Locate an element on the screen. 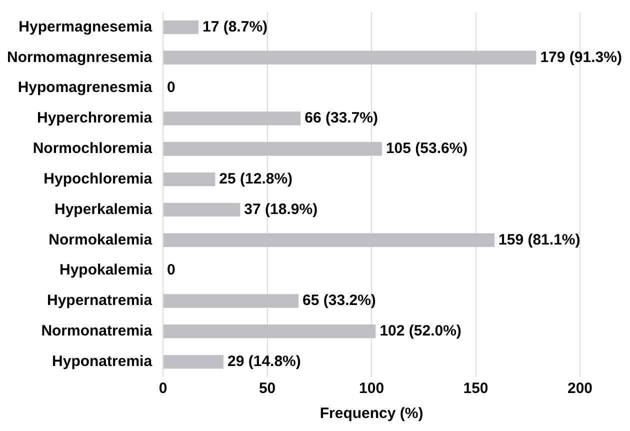  data-label: 25 (12.8%) is located at coordinates (256, 179).